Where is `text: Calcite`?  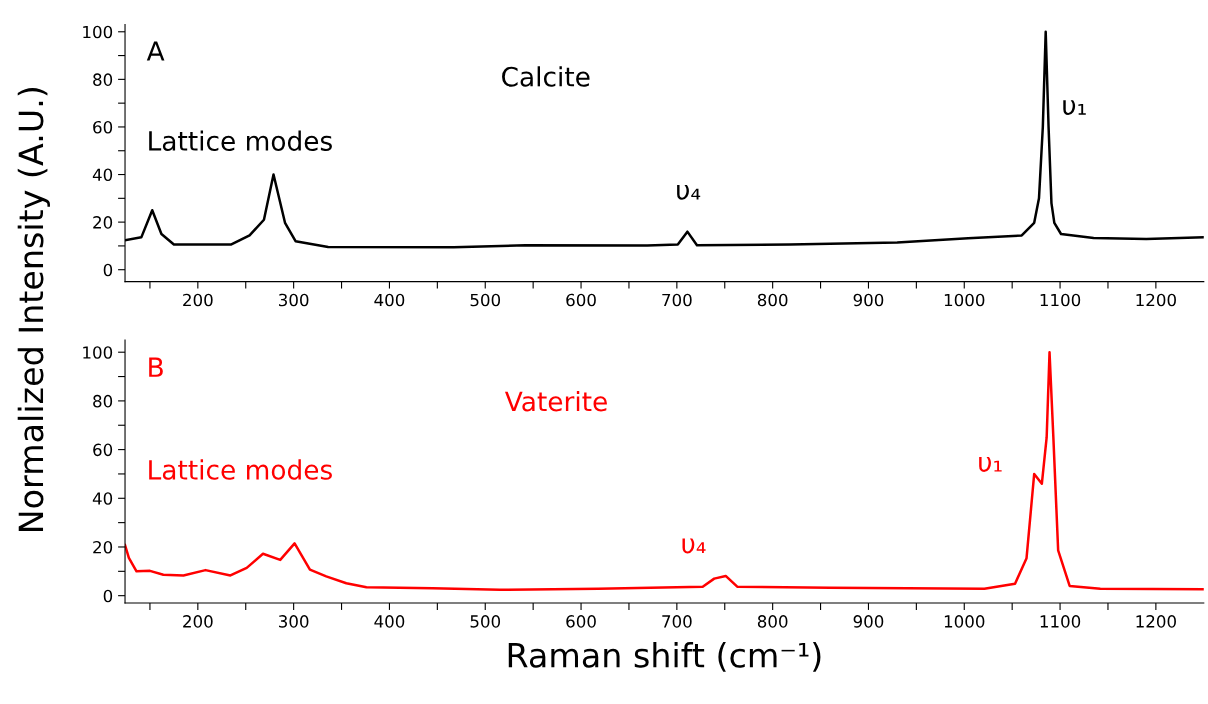
text: Calcite is located at coordinates (546, 76).